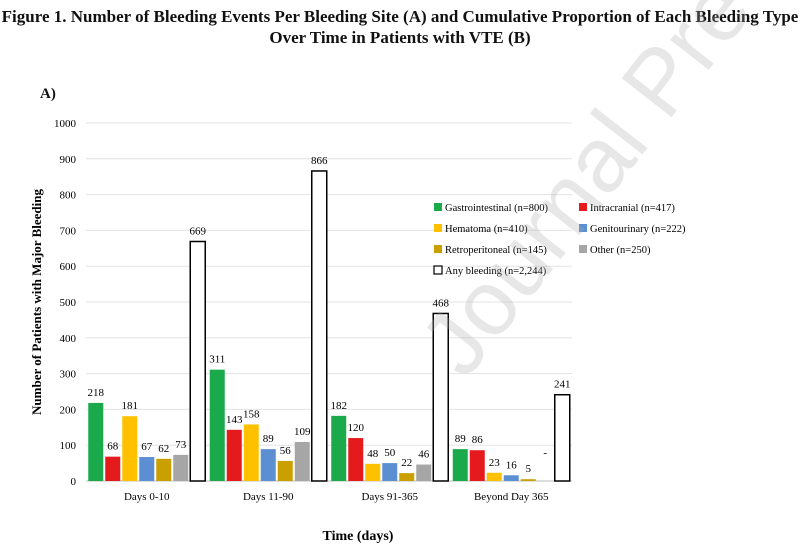 The image size is (800, 549). What do you see at coordinates (424, 455) in the screenshot?
I see `data-label: 46` at bounding box center [424, 455].